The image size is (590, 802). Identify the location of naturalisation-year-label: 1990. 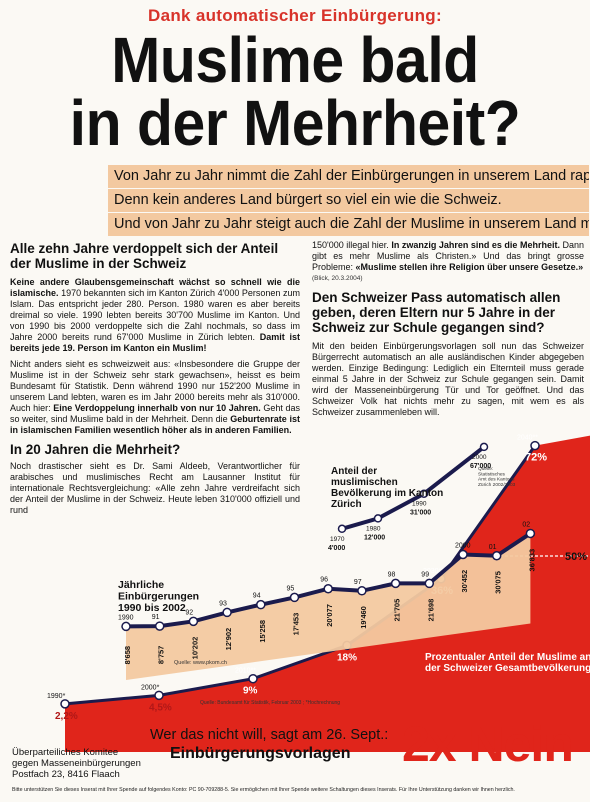
(126, 617).